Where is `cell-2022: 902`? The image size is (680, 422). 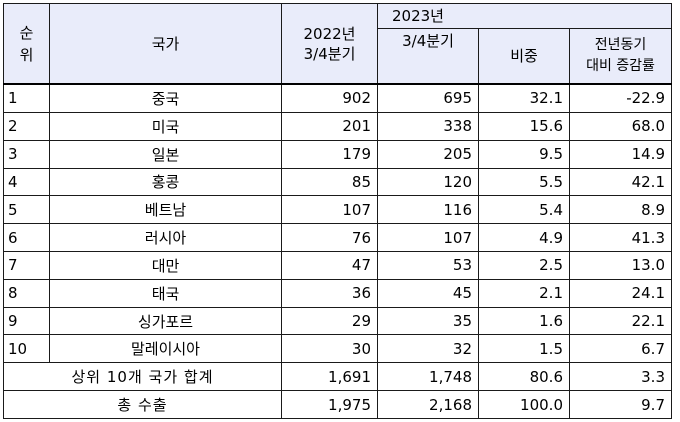 cell-2022: 902 is located at coordinates (329, 97).